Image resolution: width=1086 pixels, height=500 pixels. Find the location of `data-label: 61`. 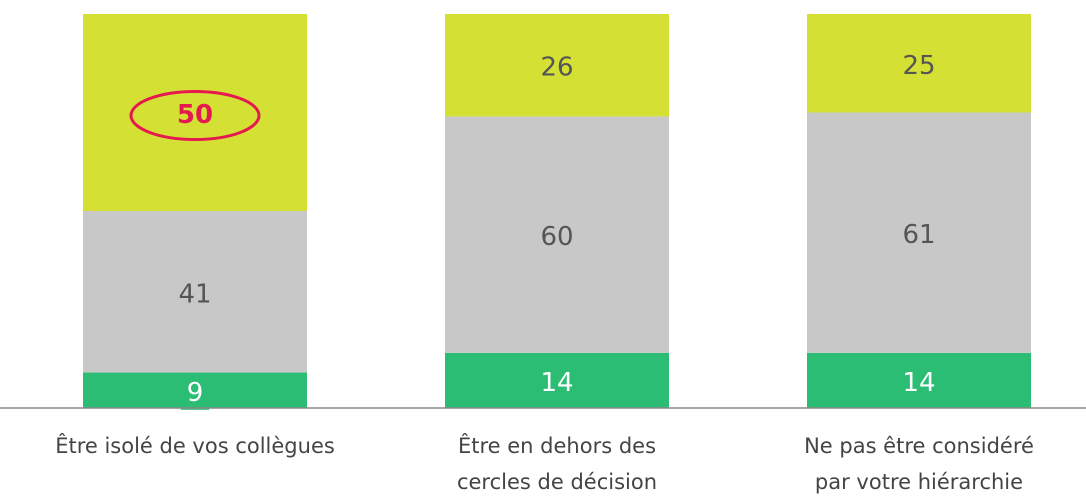

data-label: 61 is located at coordinates (918, 235).